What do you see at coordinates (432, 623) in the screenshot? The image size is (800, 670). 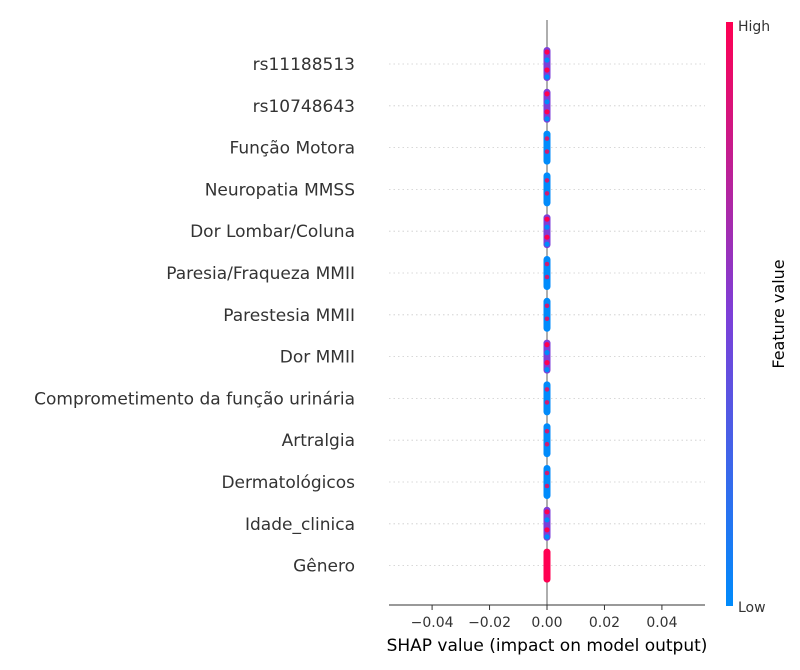 I see `x-tick-label: −0.04` at bounding box center [432, 623].